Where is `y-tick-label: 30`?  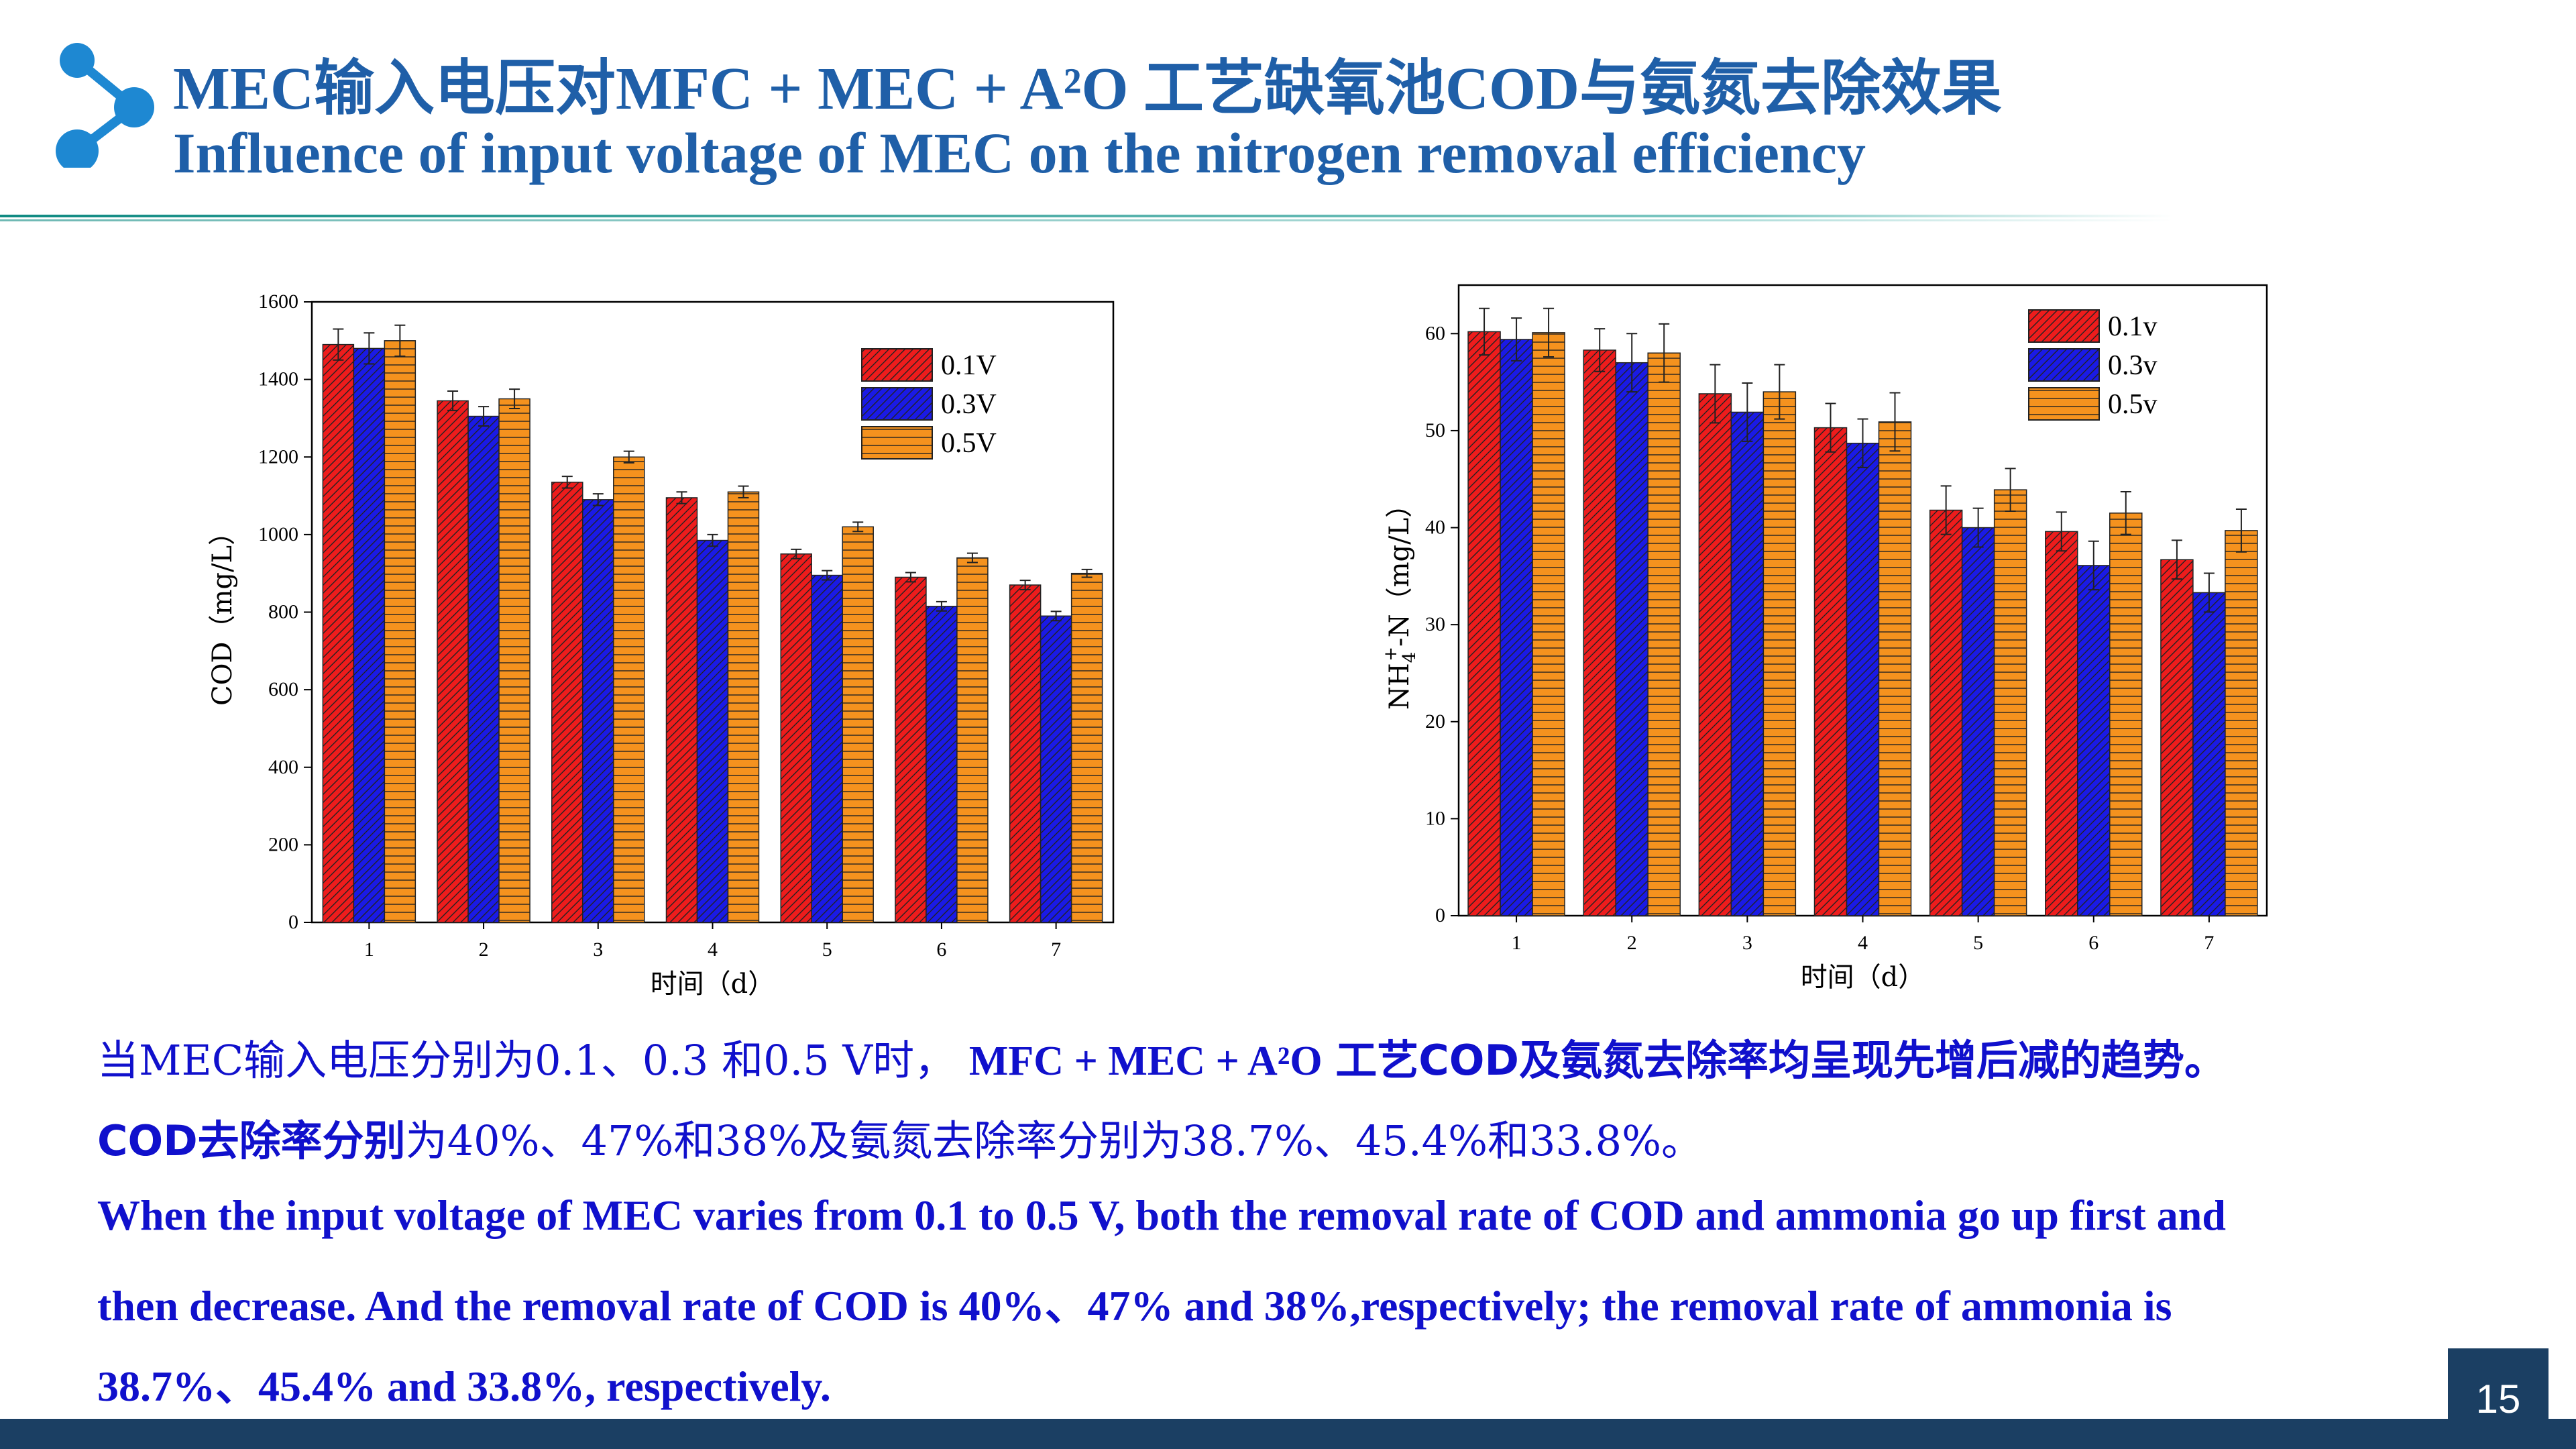
y-tick-label: 30 is located at coordinates (1435, 624).